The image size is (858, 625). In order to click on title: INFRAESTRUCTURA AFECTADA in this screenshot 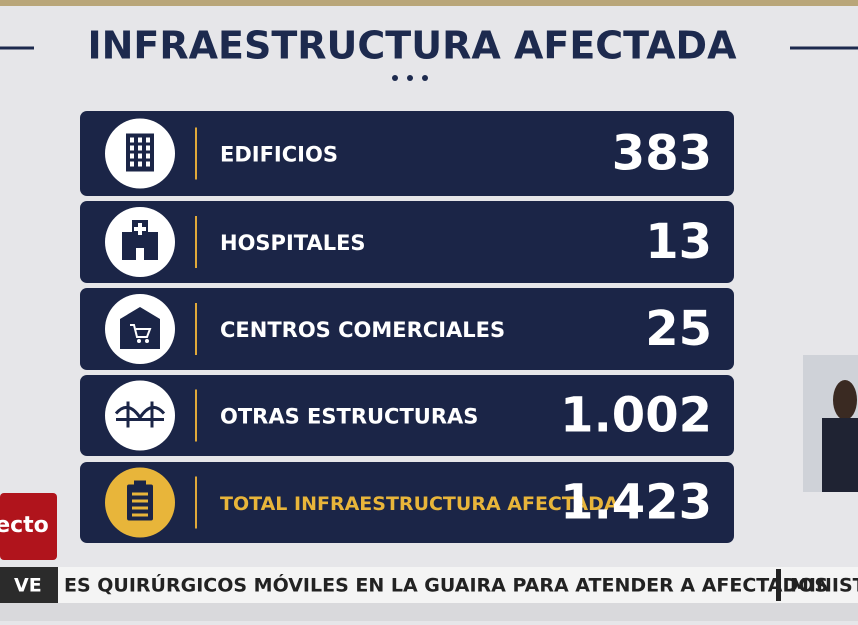, I will do `click(412, 46)`.